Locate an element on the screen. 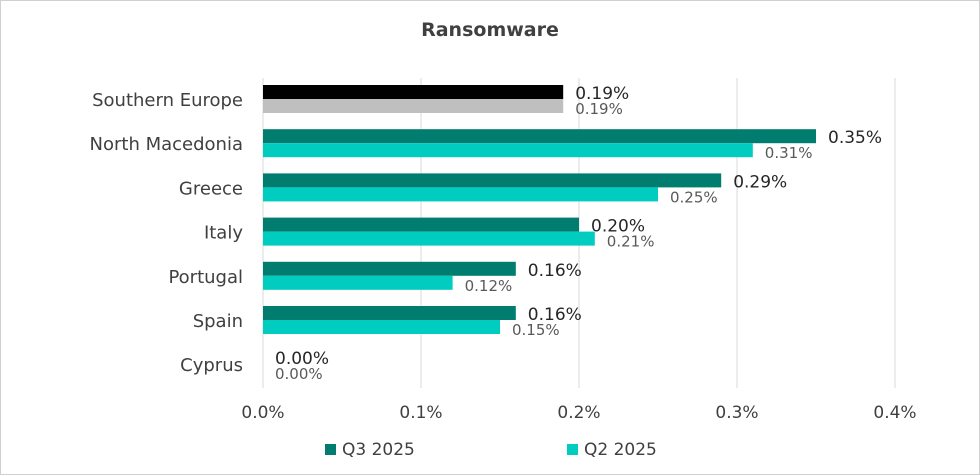 This screenshot has height=475, width=980. data-label-q3: 0.19% is located at coordinates (602, 94).